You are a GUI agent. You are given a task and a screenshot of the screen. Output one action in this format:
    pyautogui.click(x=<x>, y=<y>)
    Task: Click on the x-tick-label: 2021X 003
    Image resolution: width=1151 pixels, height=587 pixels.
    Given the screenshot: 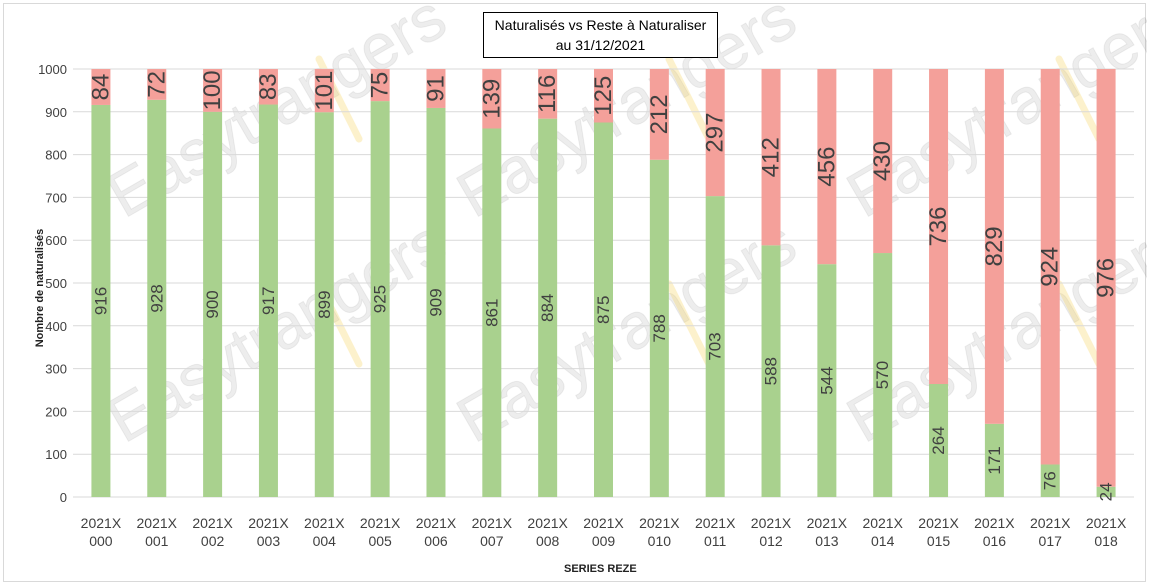 What is the action you would take?
    pyautogui.click(x=268, y=532)
    